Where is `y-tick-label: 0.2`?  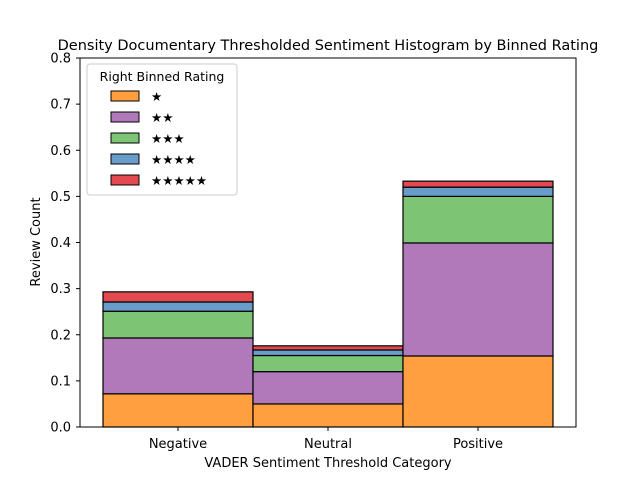
y-tick-label: 0.2 is located at coordinates (60, 335).